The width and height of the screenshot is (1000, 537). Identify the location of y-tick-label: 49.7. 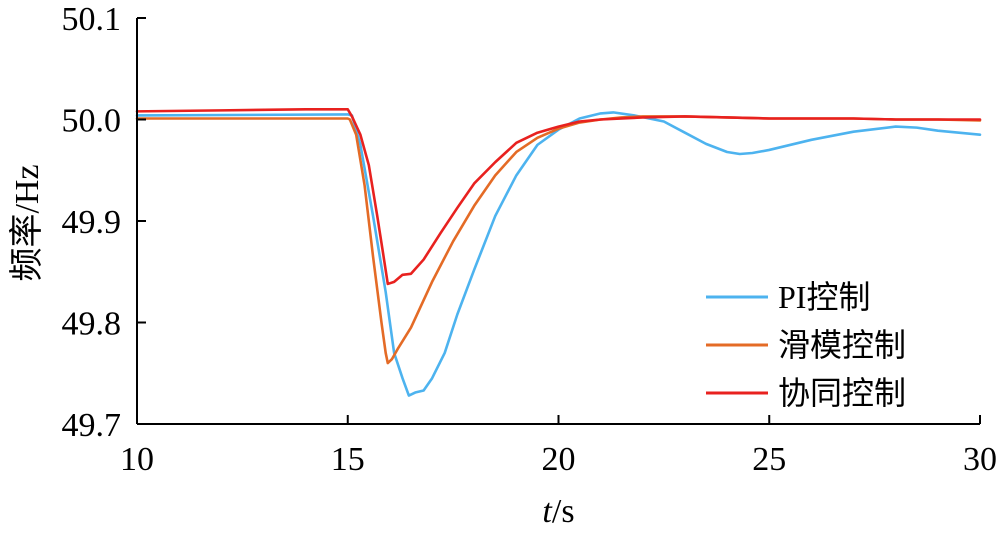
(92, 425).